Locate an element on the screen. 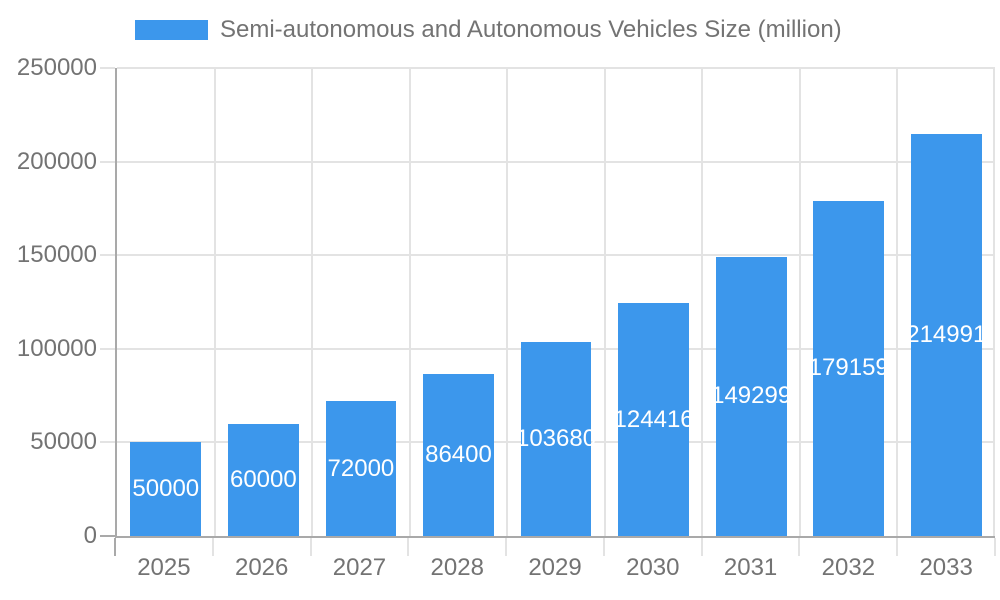  bar: 214991 is located at coordinates (946, 334).